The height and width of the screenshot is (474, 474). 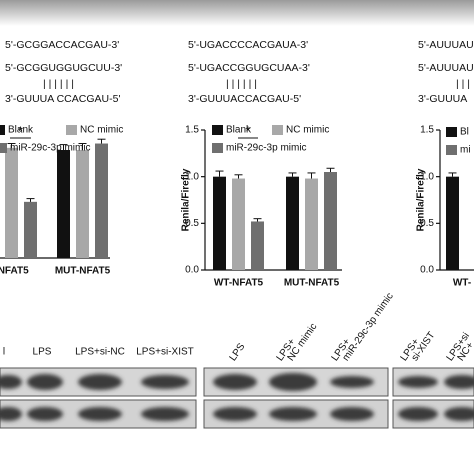 What do you see at coordinates (237, 398) in the screenshot?
I see `blot-area` at bounding box center [237, 398].